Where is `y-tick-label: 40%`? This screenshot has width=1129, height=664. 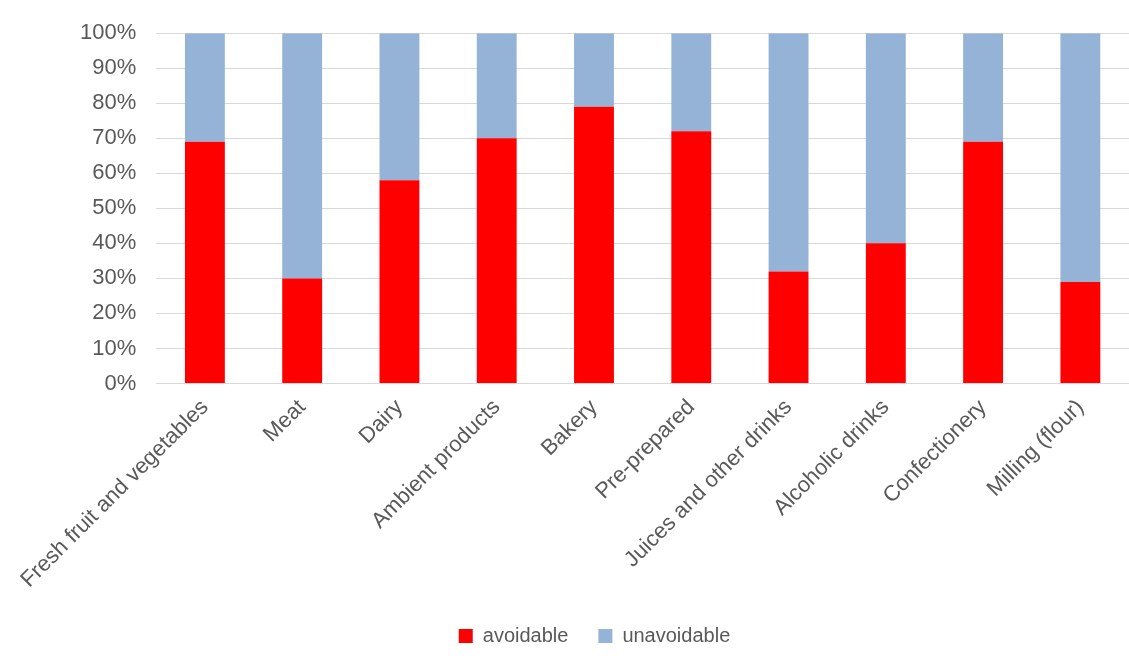 y-tick-label: 40% is located at coordinates (114, 242).